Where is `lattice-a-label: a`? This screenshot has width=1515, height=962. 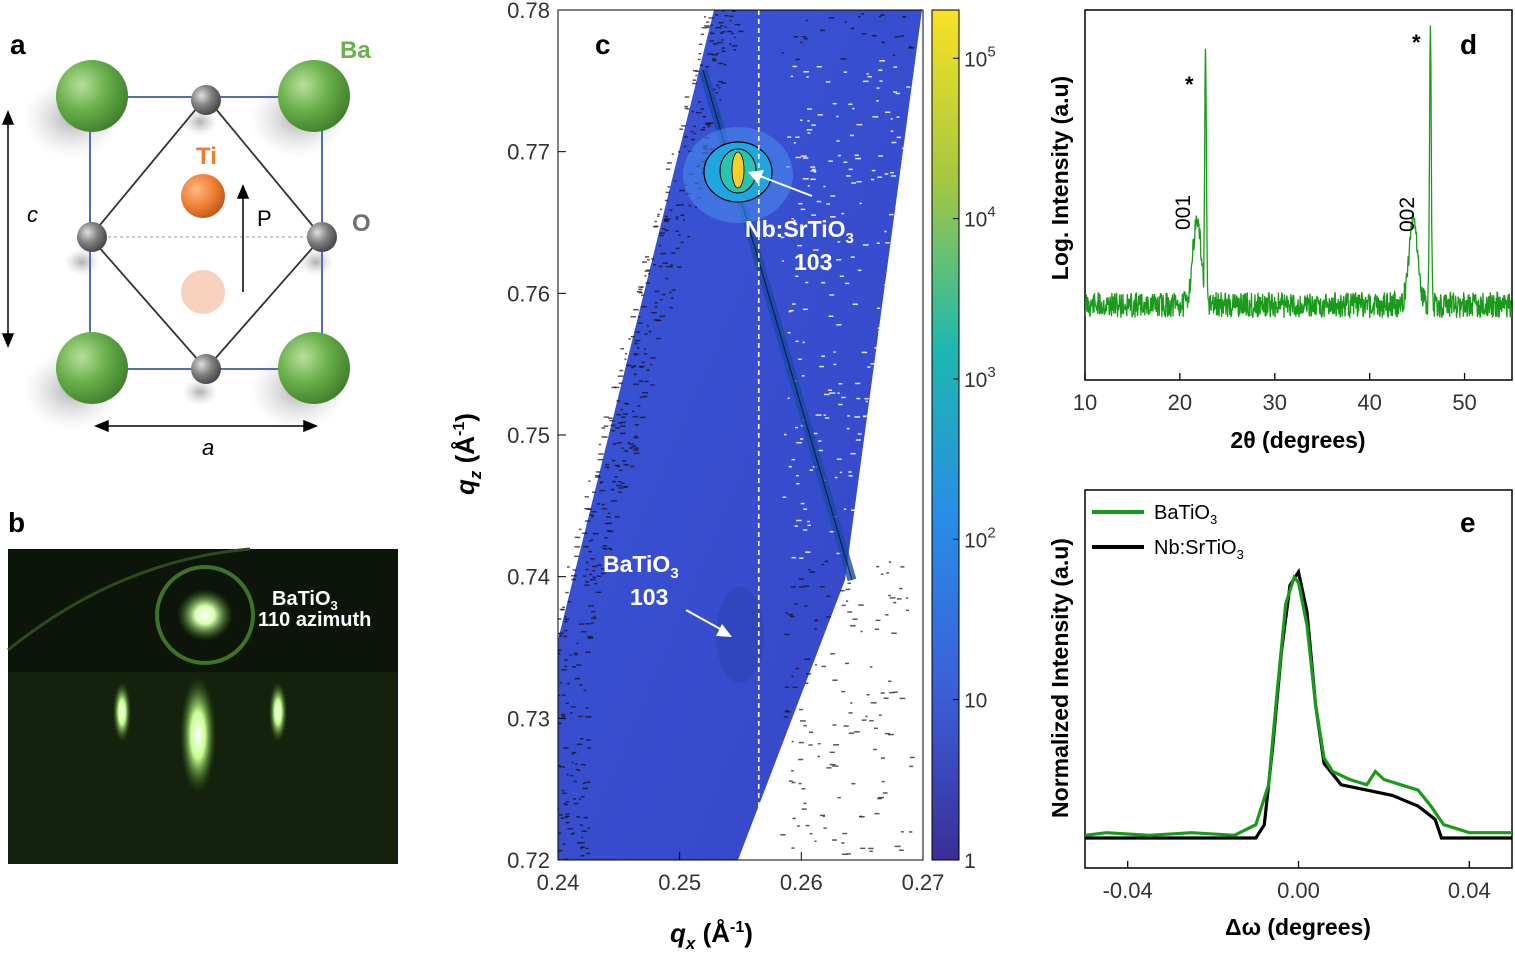 lattice-a-label: a is located at coordinates (208, 447).